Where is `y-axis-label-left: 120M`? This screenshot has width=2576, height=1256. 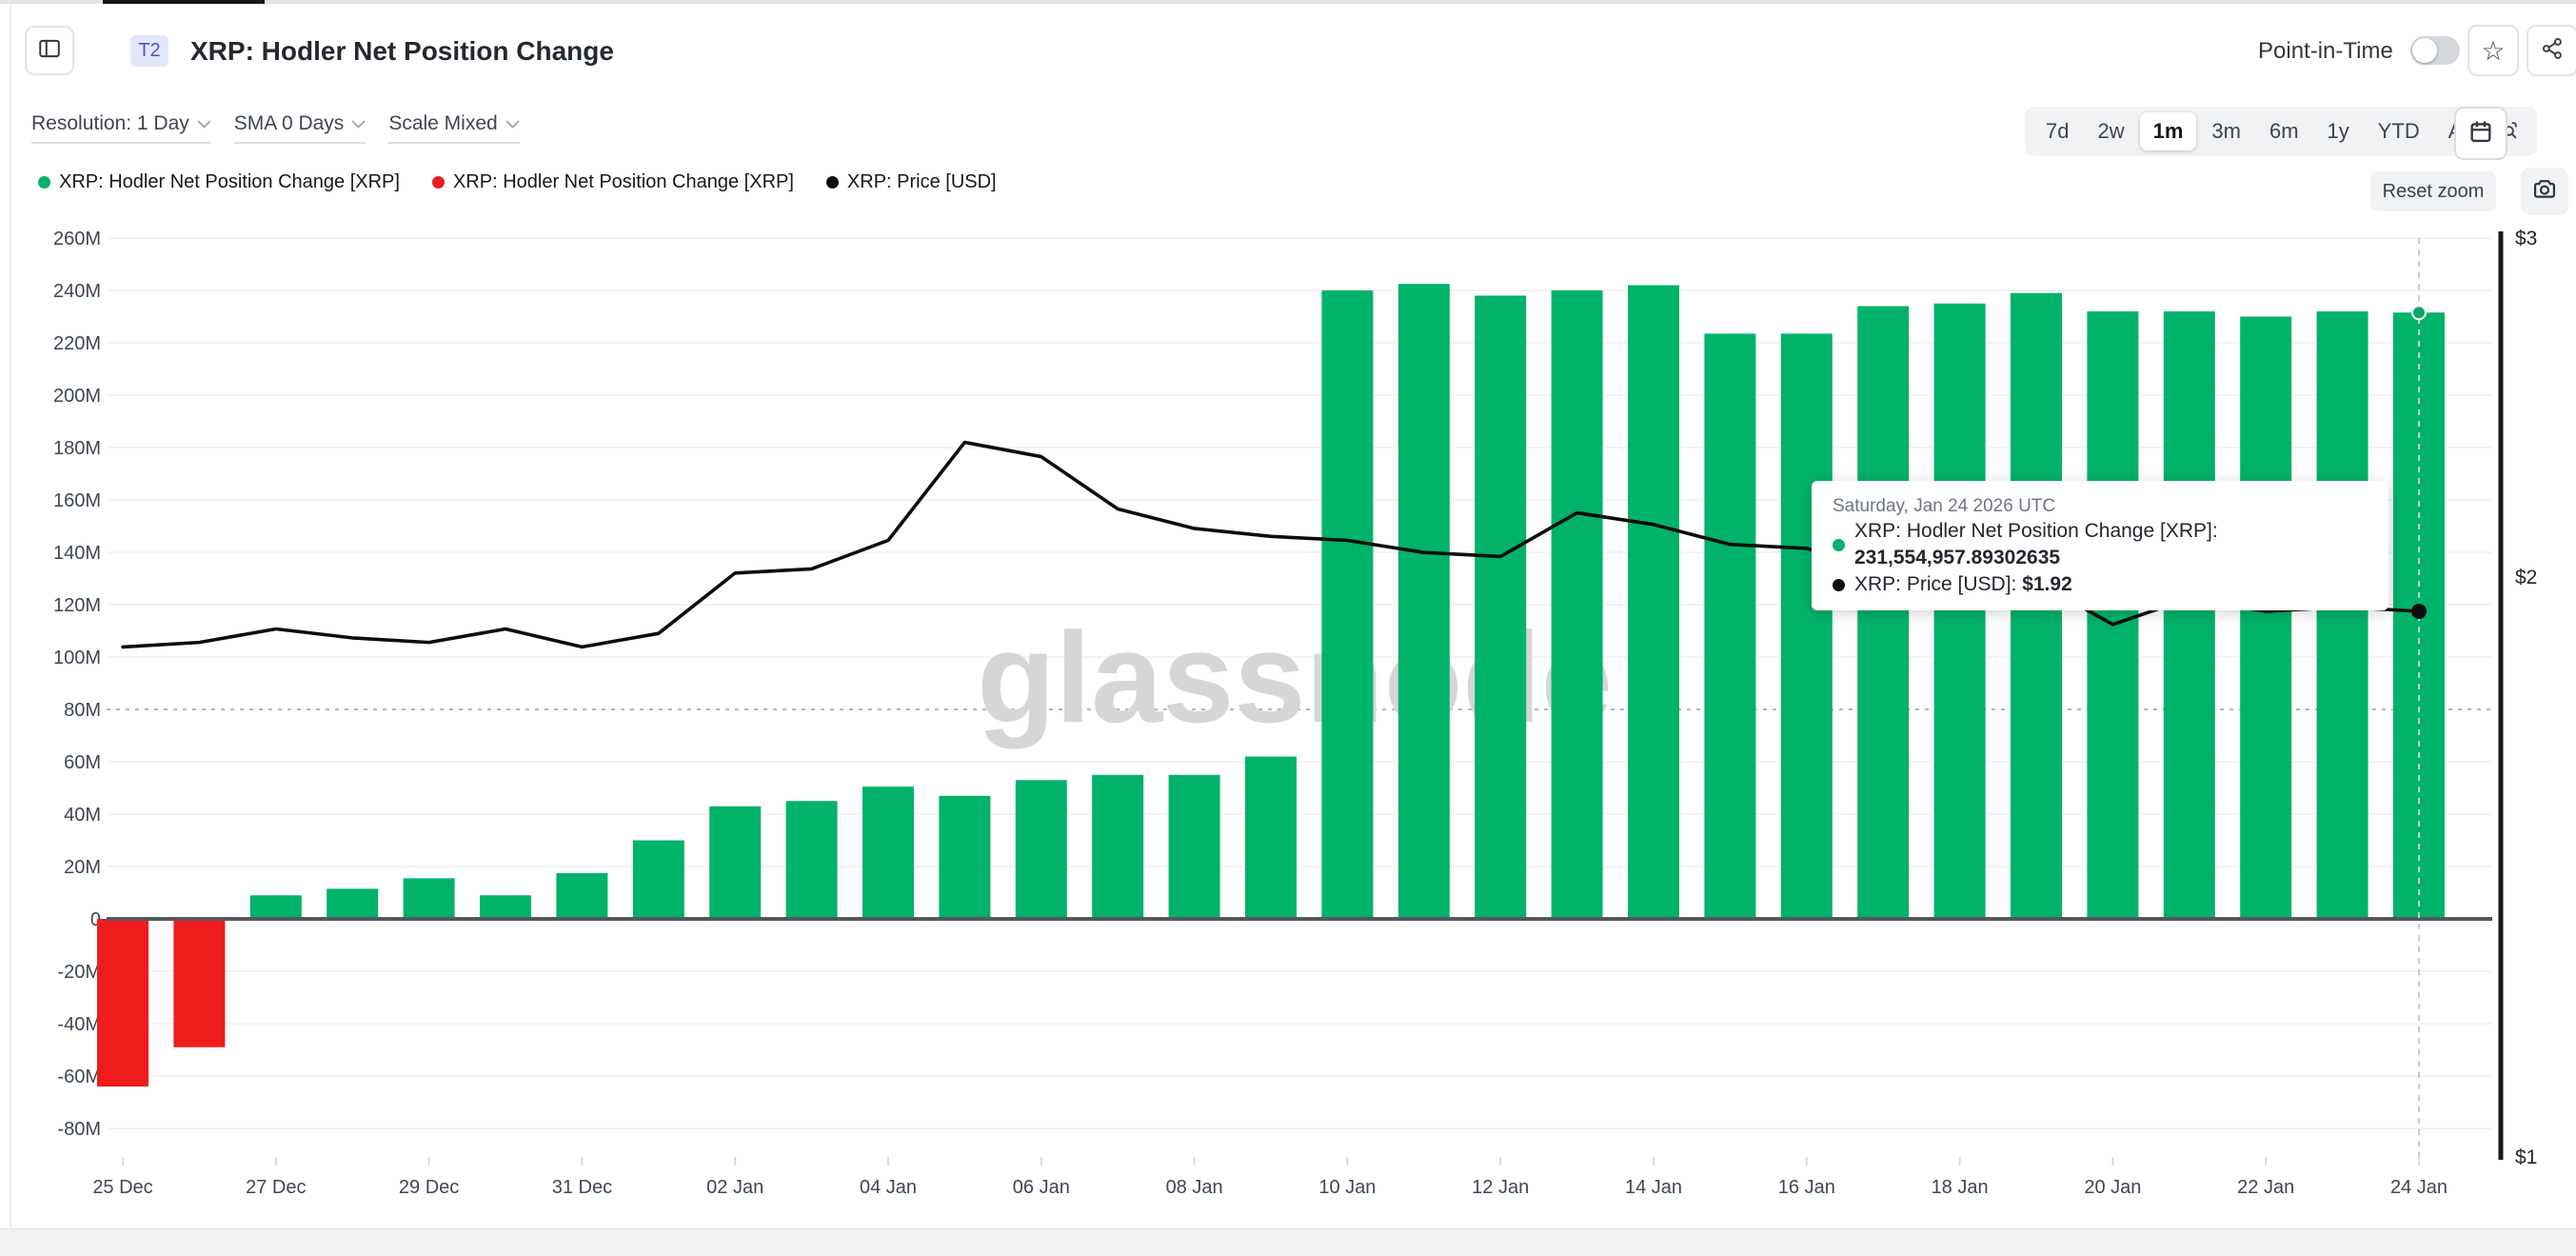 y-axis-label-left: 120M is located at coordinates (77, 605).